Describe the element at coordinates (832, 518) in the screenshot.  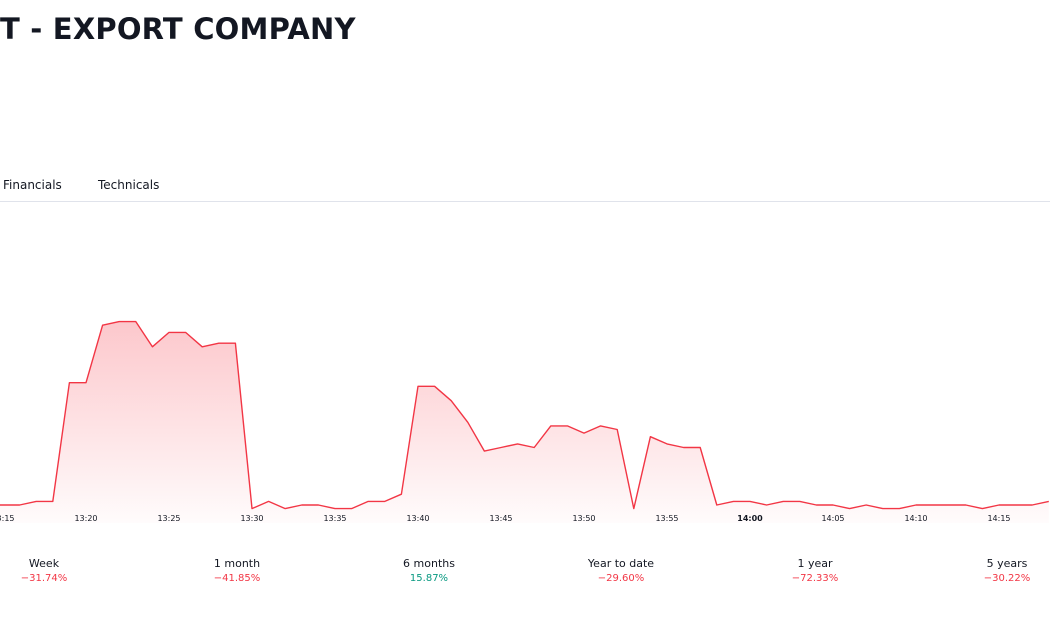
I see `x-tick-label: 14:05` at that location.